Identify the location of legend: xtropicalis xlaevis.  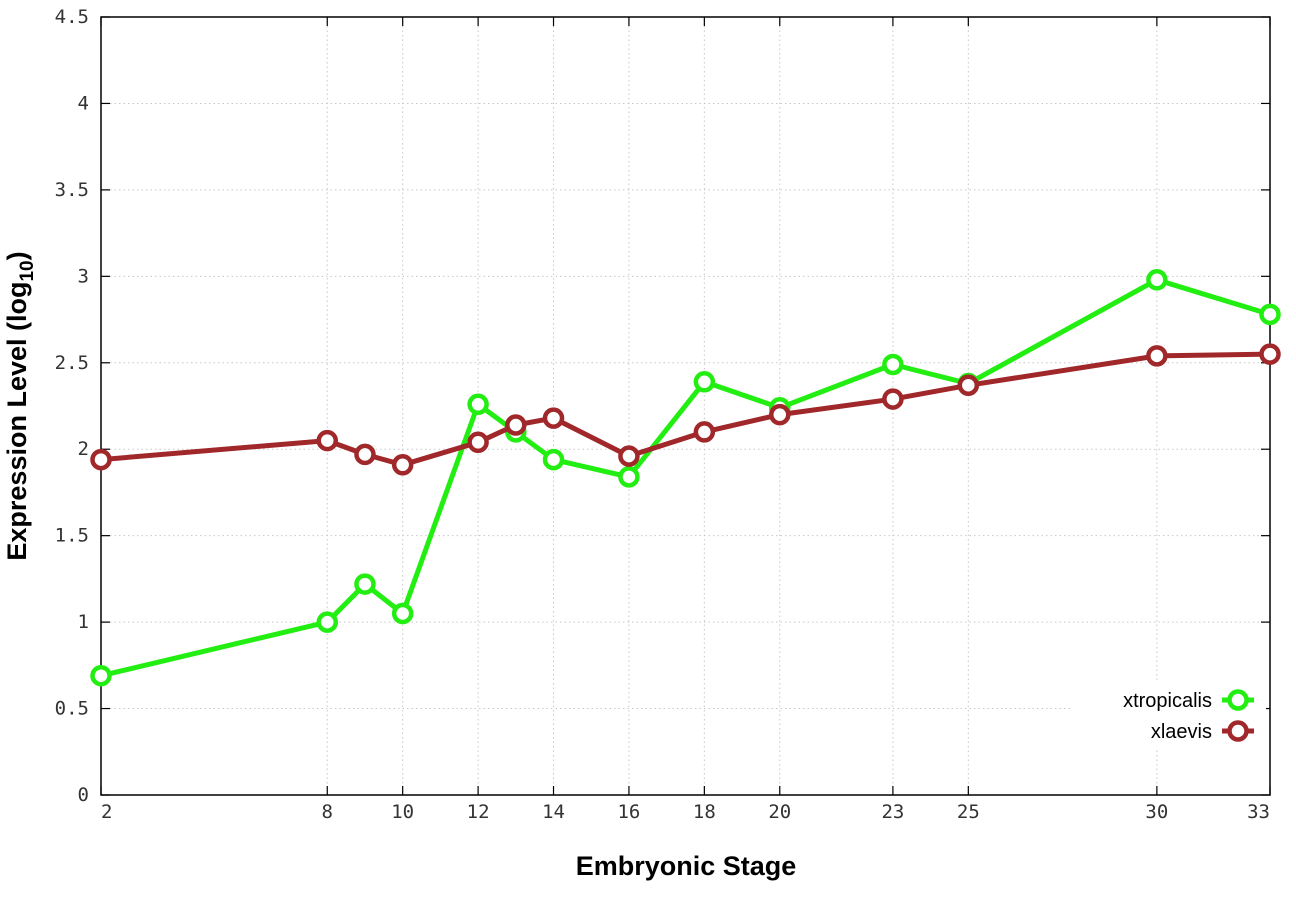
(1188, 716).